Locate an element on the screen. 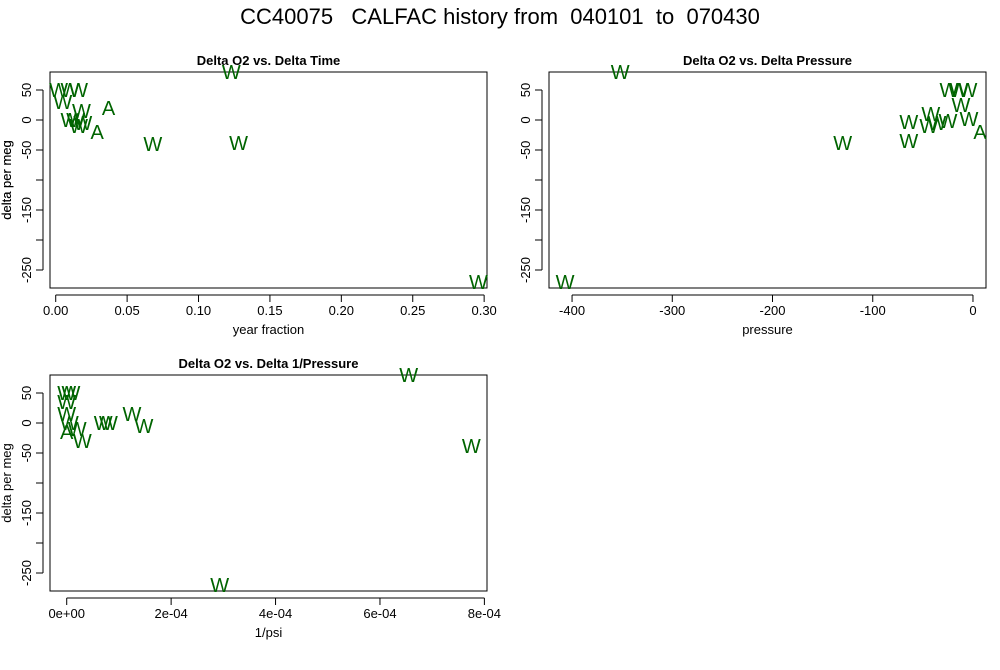 The image size is (1000, 670). x-tick-label: 0.00 is located at coordinates (55, 310).